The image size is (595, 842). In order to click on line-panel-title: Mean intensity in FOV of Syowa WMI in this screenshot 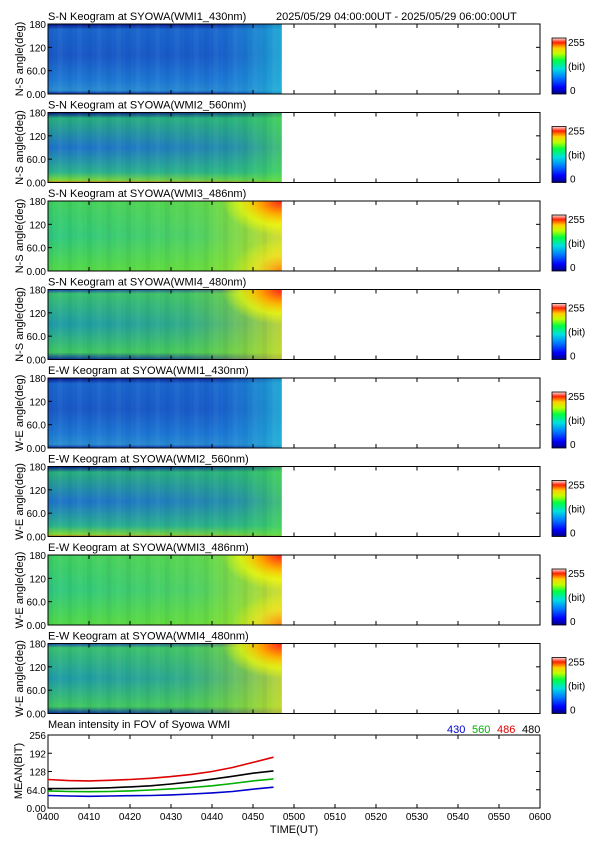, I will do `click(139, 725)`.